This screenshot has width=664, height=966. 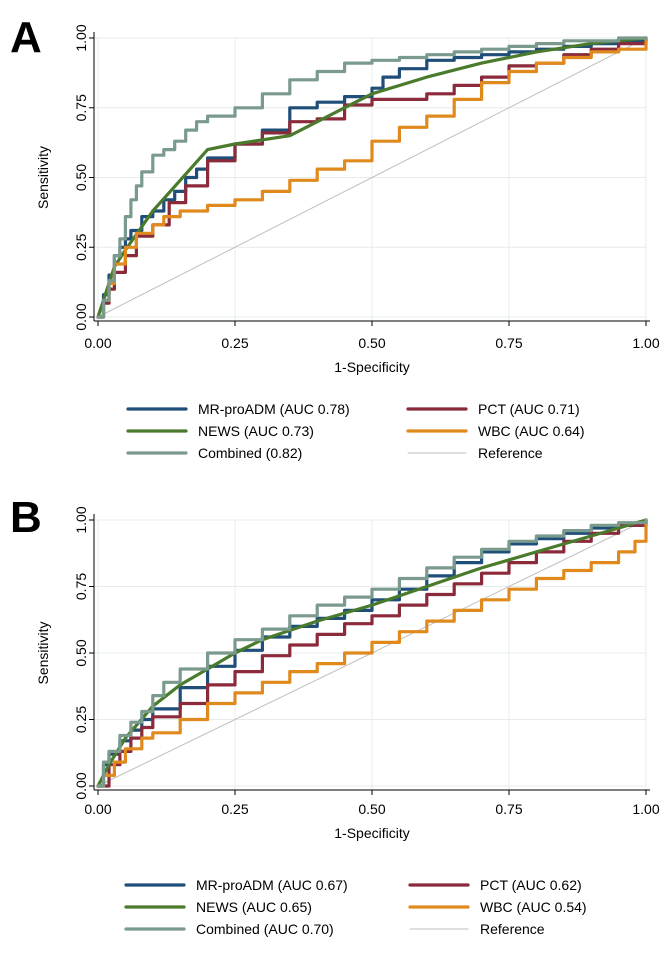 I want to click on legend-label-combined: Combined (AUC 0.70), so click(x=265, y=929).